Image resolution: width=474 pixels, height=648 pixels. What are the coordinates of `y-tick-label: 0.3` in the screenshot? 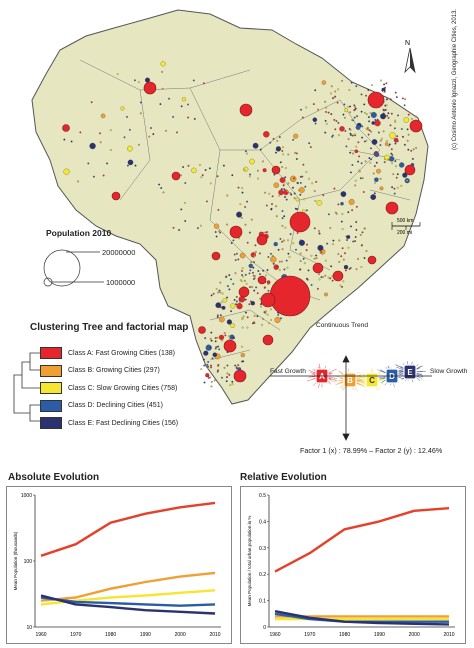 It's located at (262, 549).